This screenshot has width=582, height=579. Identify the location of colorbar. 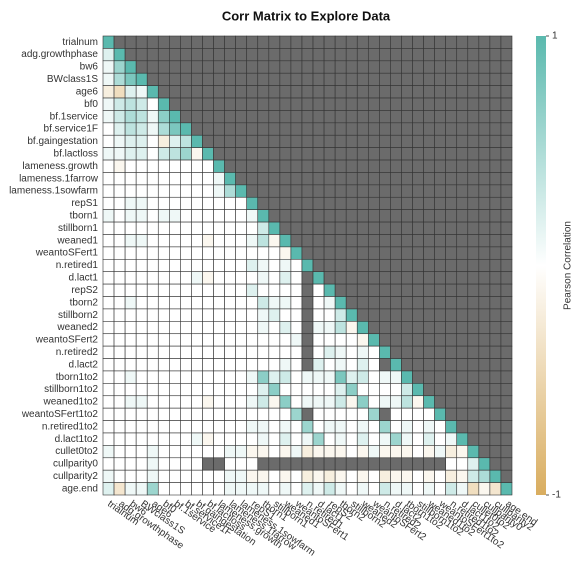
(541, 265).